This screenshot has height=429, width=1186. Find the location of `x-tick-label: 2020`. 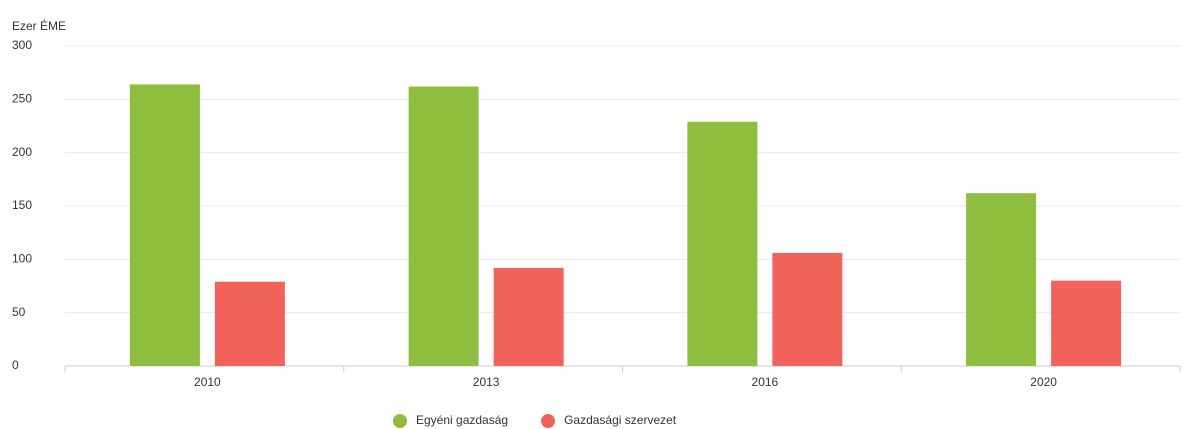

x-tick-label: 2020 is located at coordinates (1043, 382).